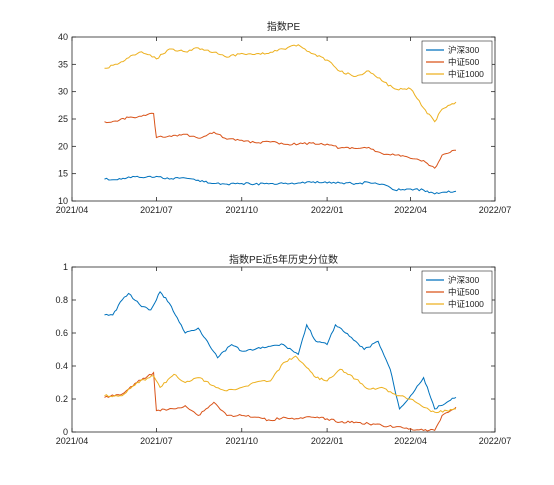  What do you see at coordinates (63, 146) in the screenshot?
I see `y-tick-label: 20` at bounding box center [63, 146].